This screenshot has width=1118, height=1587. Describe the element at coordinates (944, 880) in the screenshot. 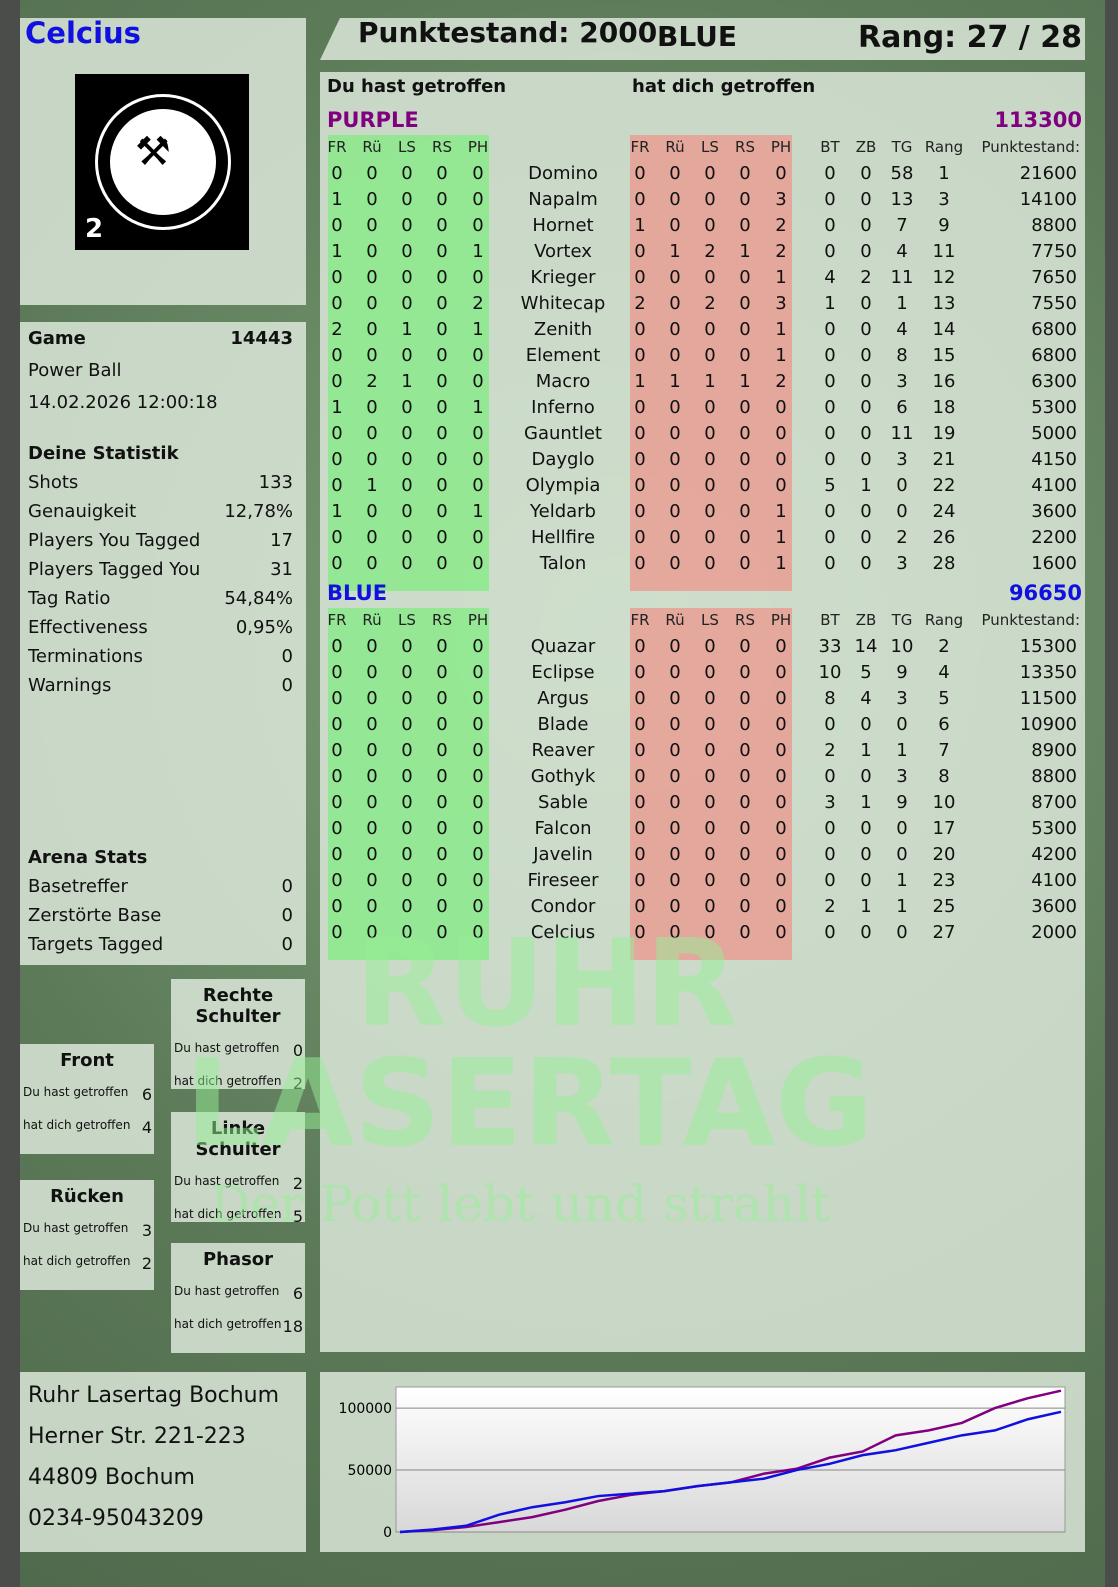

I see `stat-cell: 23` at that location.